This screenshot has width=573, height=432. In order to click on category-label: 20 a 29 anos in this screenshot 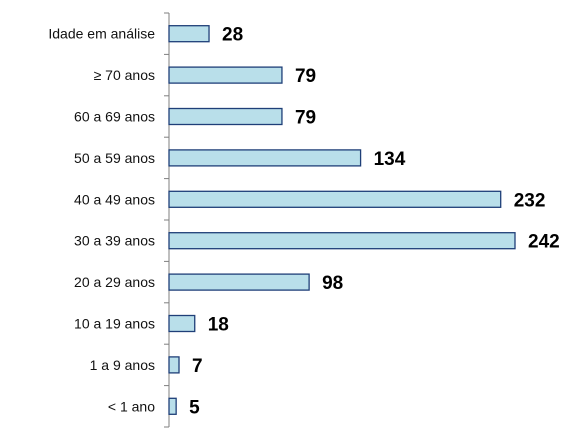, I will do `click(114, 282)`.